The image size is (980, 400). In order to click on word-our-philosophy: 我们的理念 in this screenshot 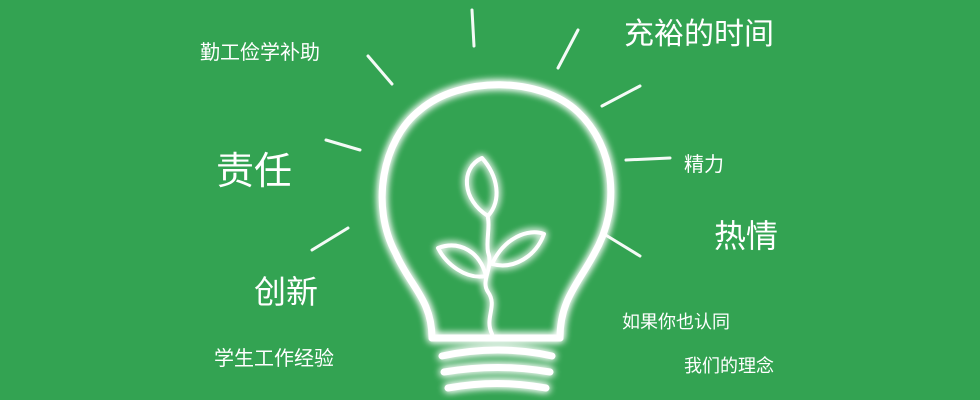, I will do `click(729, 366)`.